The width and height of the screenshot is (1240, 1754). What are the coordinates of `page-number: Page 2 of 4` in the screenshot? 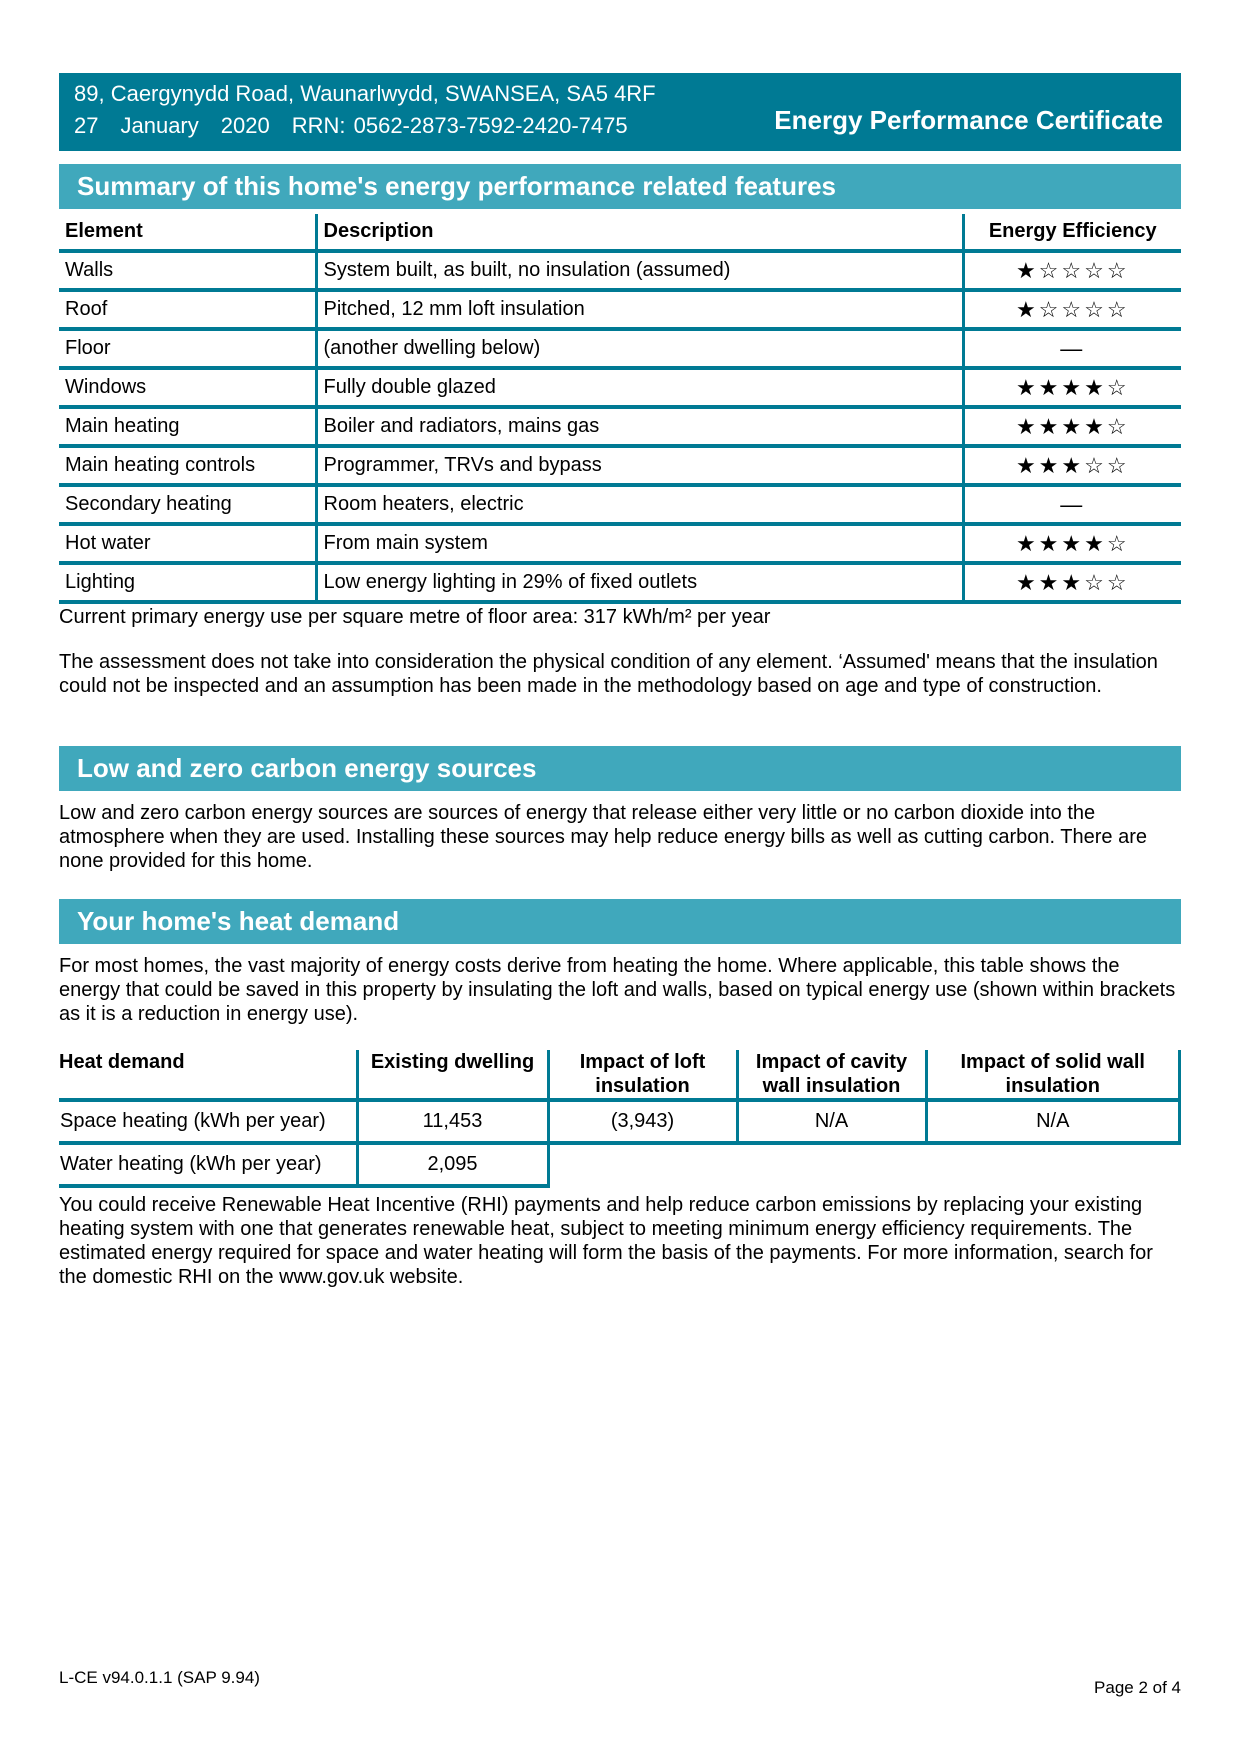 It's located at (1137, 1687).